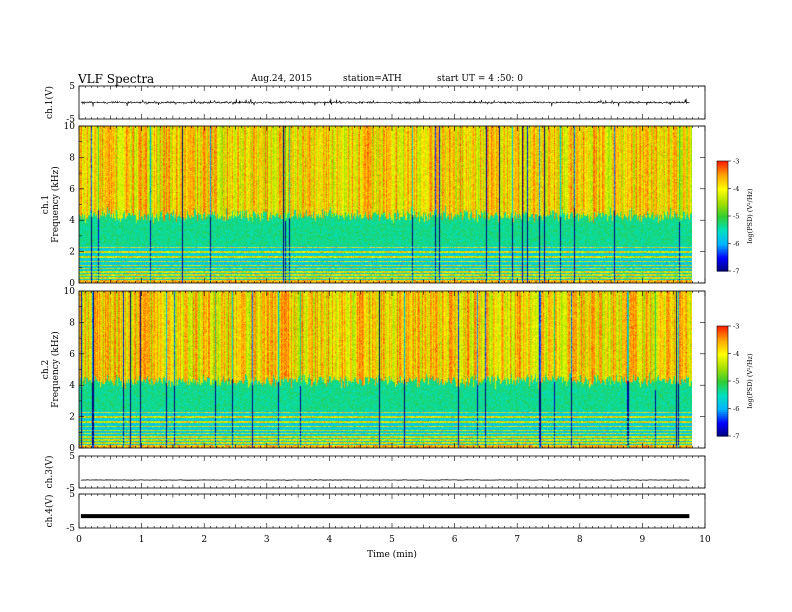 This screenshot has width=792, height=612. I want to click on colorbar-label: log(PSD) (V²/Hz), so click(750, 380).